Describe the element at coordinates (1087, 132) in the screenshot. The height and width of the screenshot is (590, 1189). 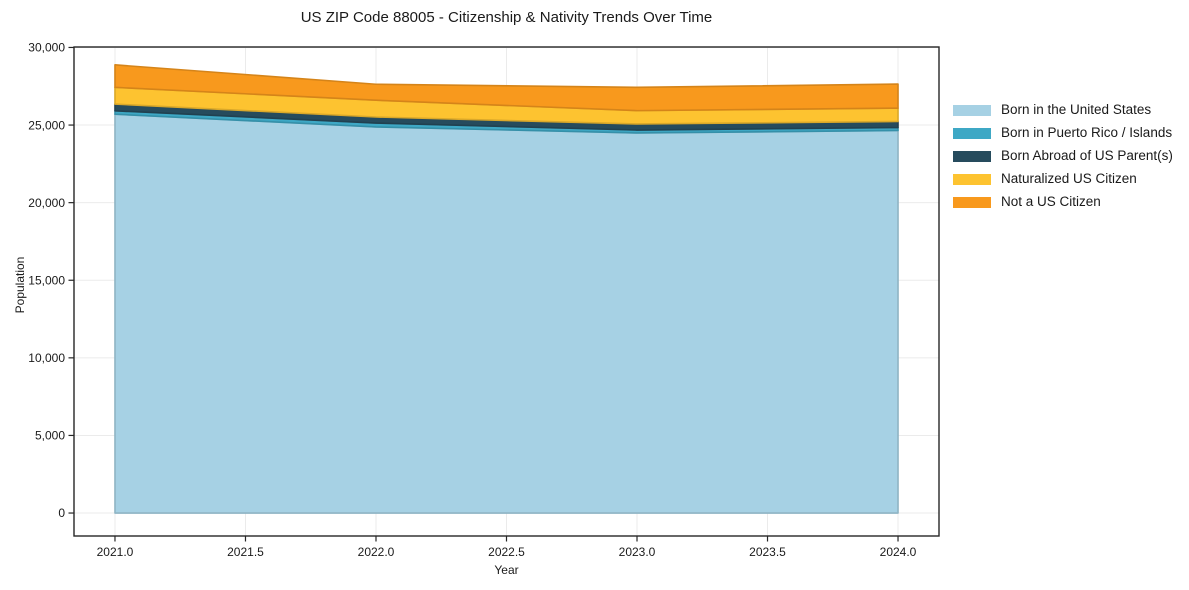
I see `legend-label: Born in Puerto Rico / Islands` at that location.